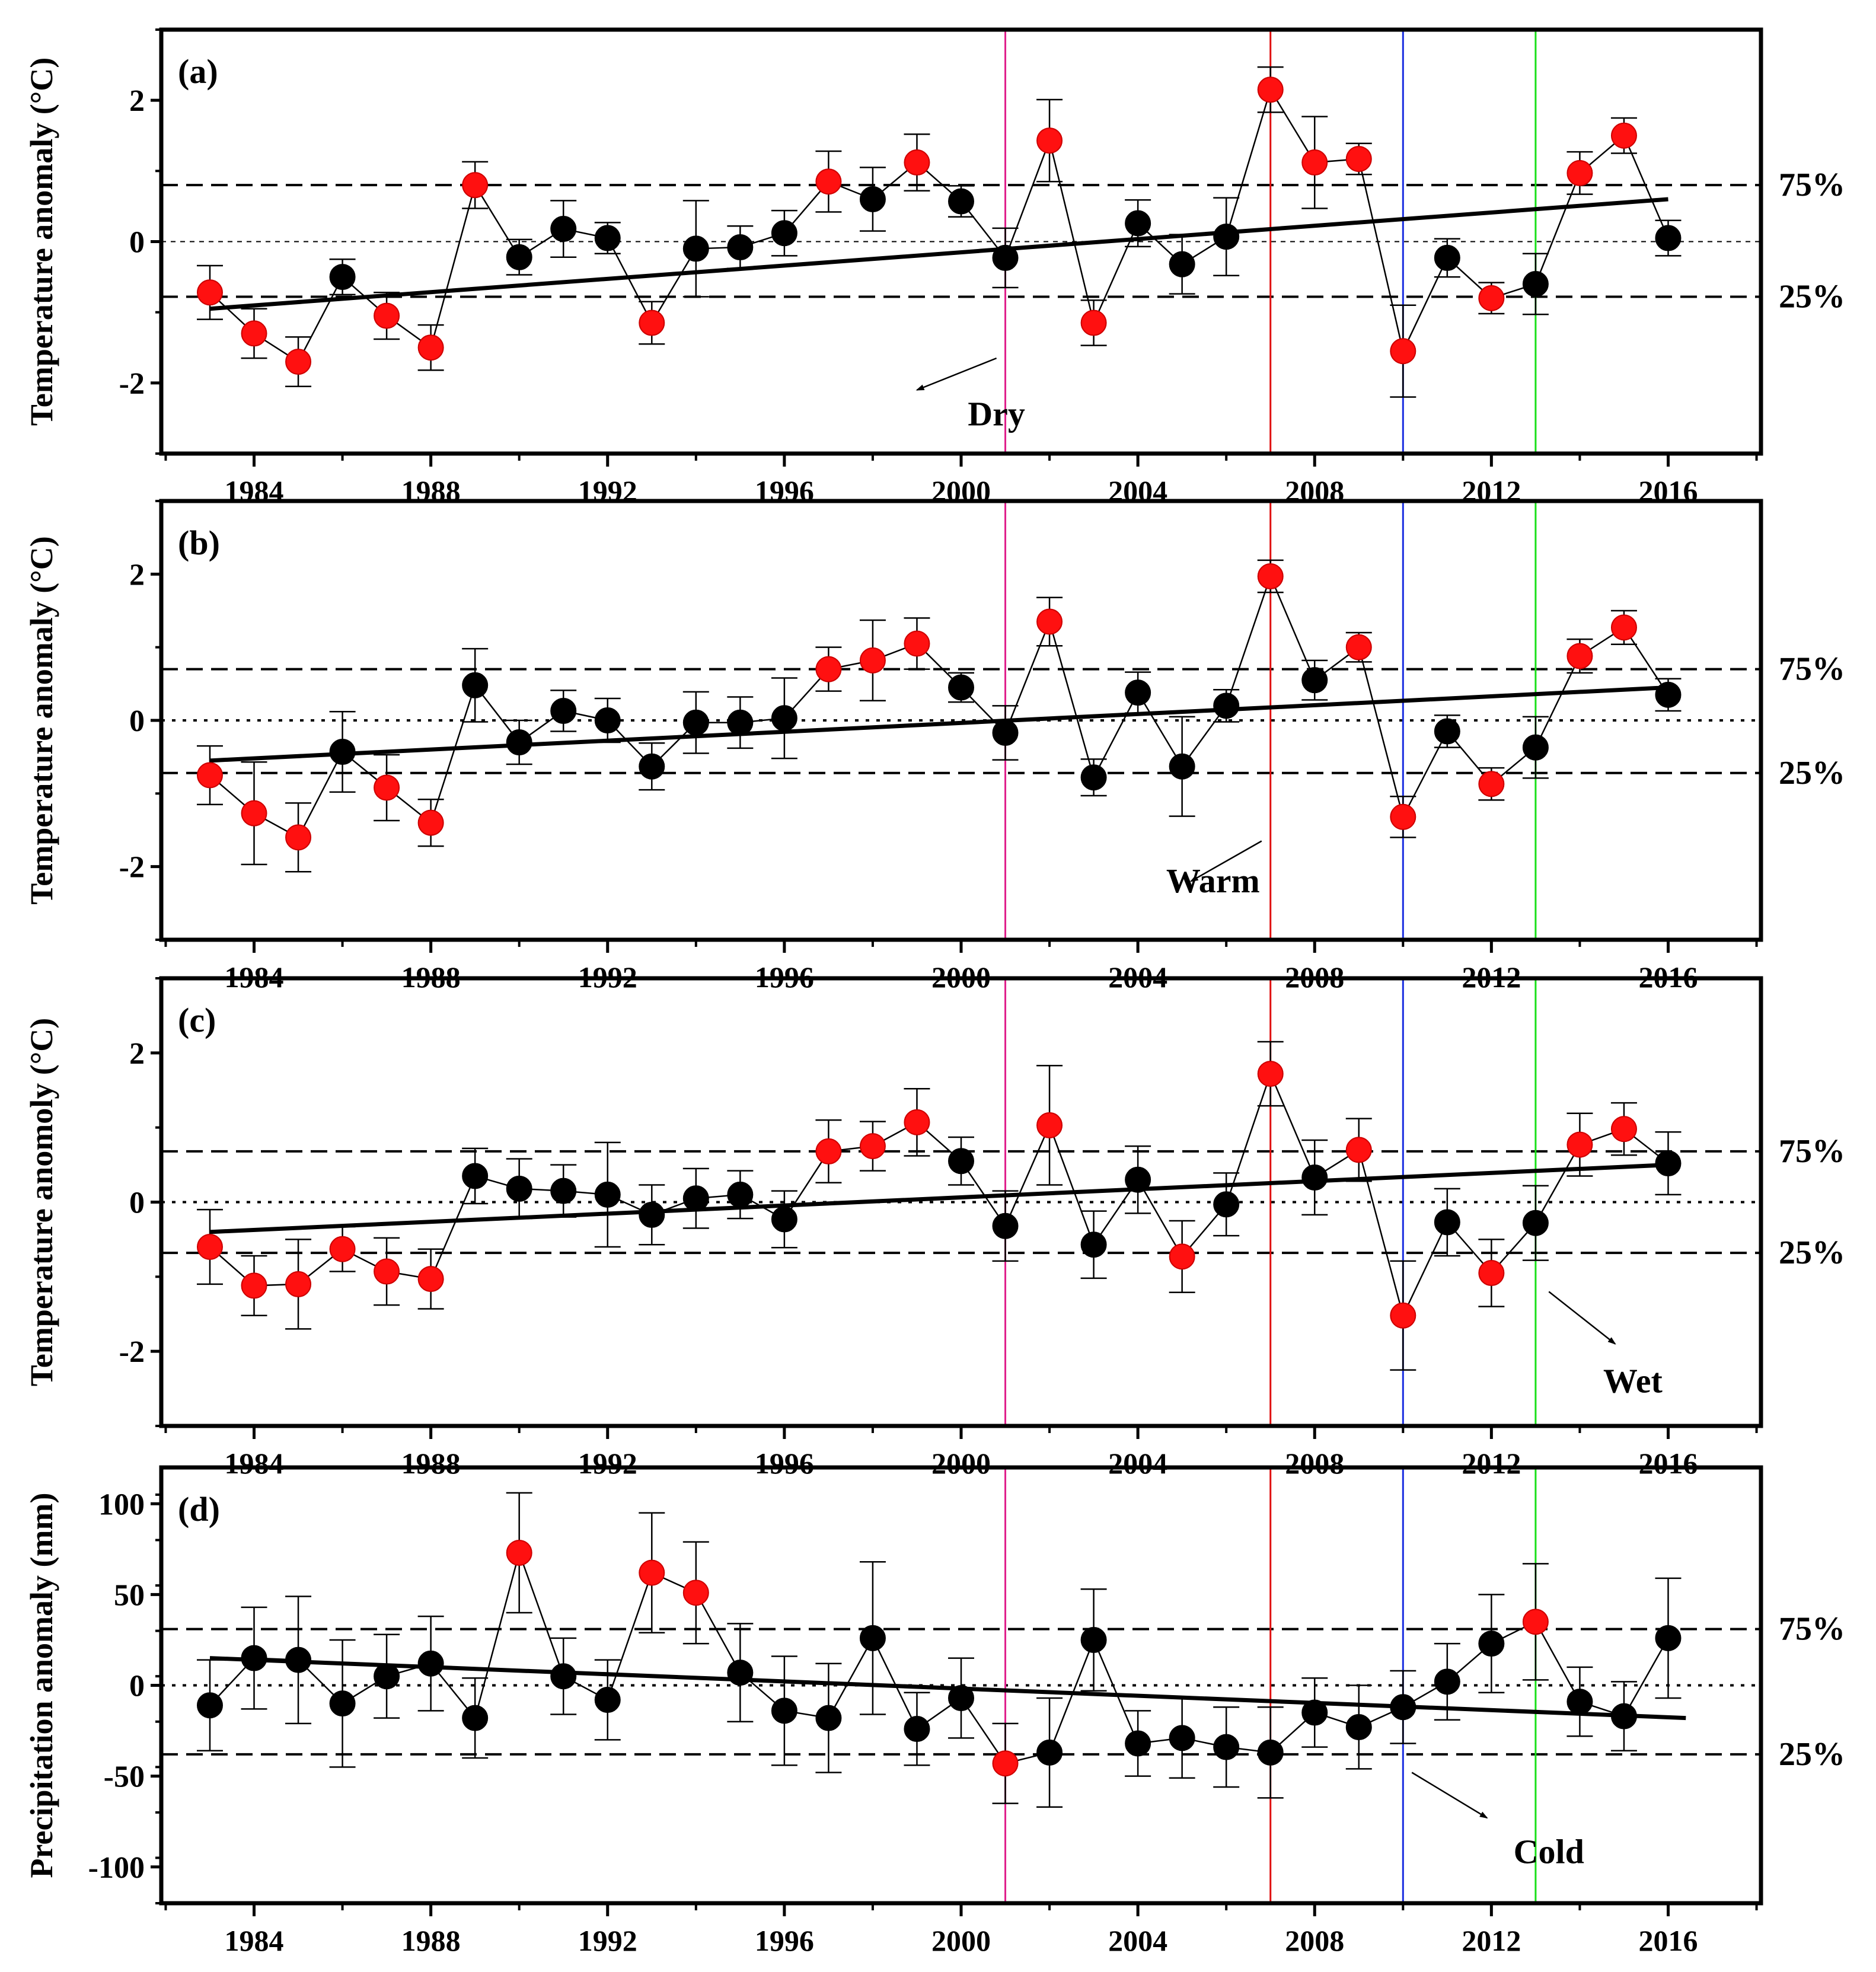 The height and width of the screenshot is (1972, 1876). I want to click on x-tick-label: 1992, so click(607, 1940).